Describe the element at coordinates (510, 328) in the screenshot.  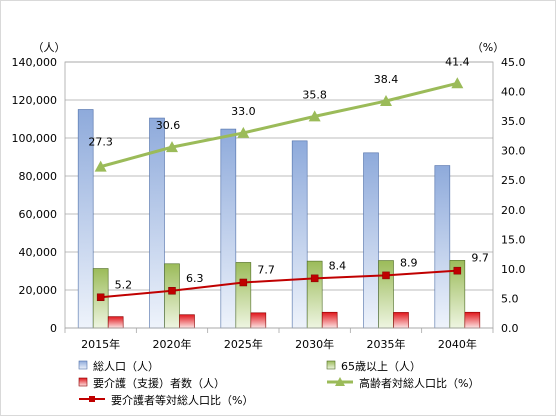
I see `right-axis-tick-label: 0.0` at that location.